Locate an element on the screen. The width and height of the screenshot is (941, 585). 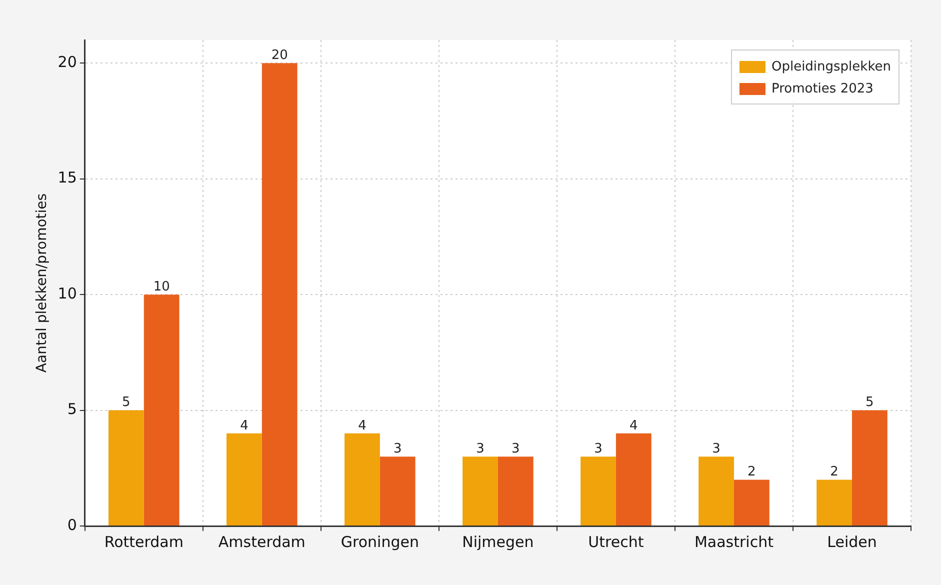
y-tick-label: 0 is located at coordinates (72, 525).